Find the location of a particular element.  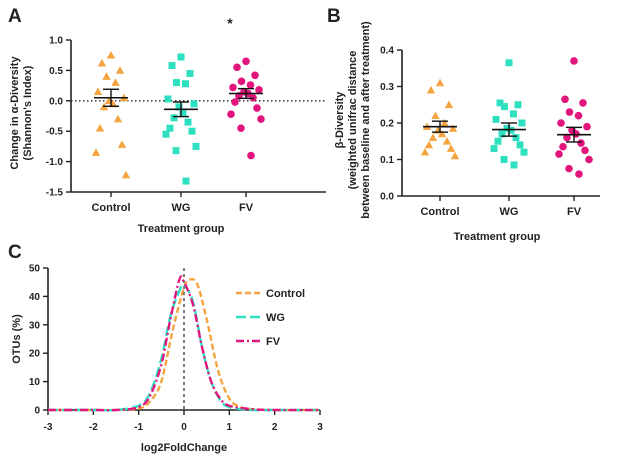

panelC-ytick-label: 0 is located at coordinates (37, 411).